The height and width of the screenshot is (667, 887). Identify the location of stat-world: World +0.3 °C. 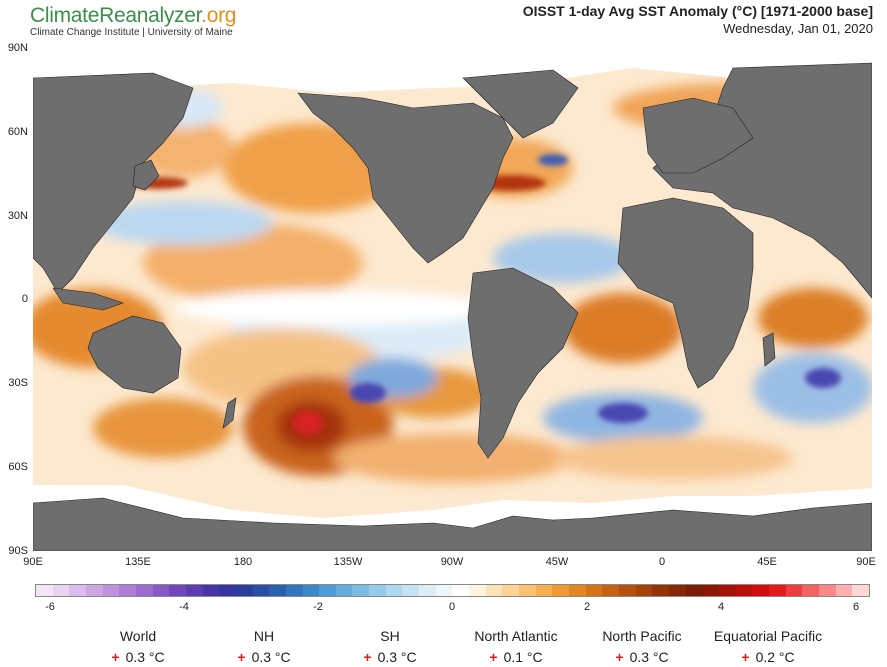
(138, 646).